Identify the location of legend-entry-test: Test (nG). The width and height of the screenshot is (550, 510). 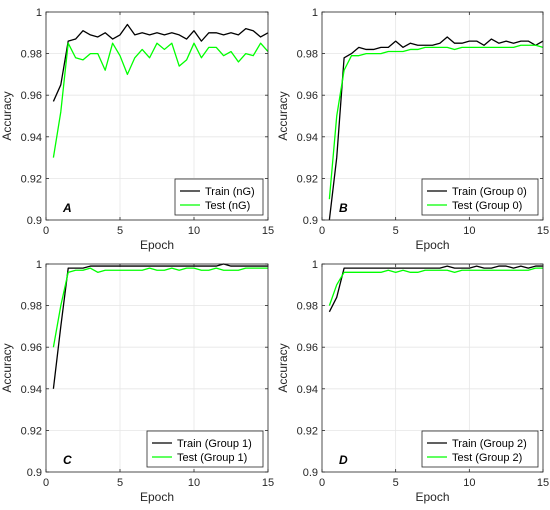
(227, 206).